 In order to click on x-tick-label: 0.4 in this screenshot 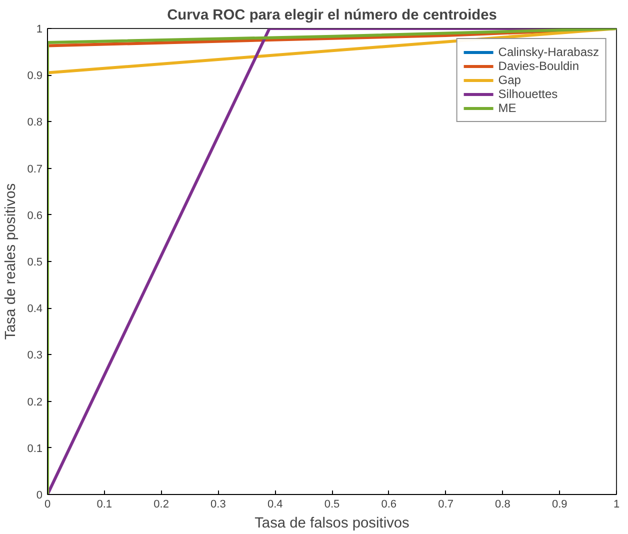, I will do `click(275, 504)`.